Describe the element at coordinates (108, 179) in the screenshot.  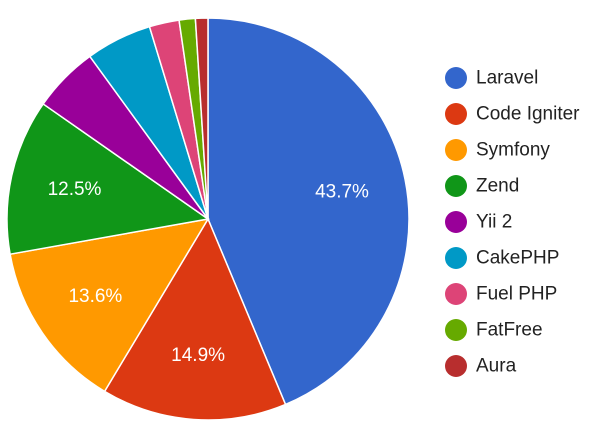
I see `pie-slice-zend` at that location.